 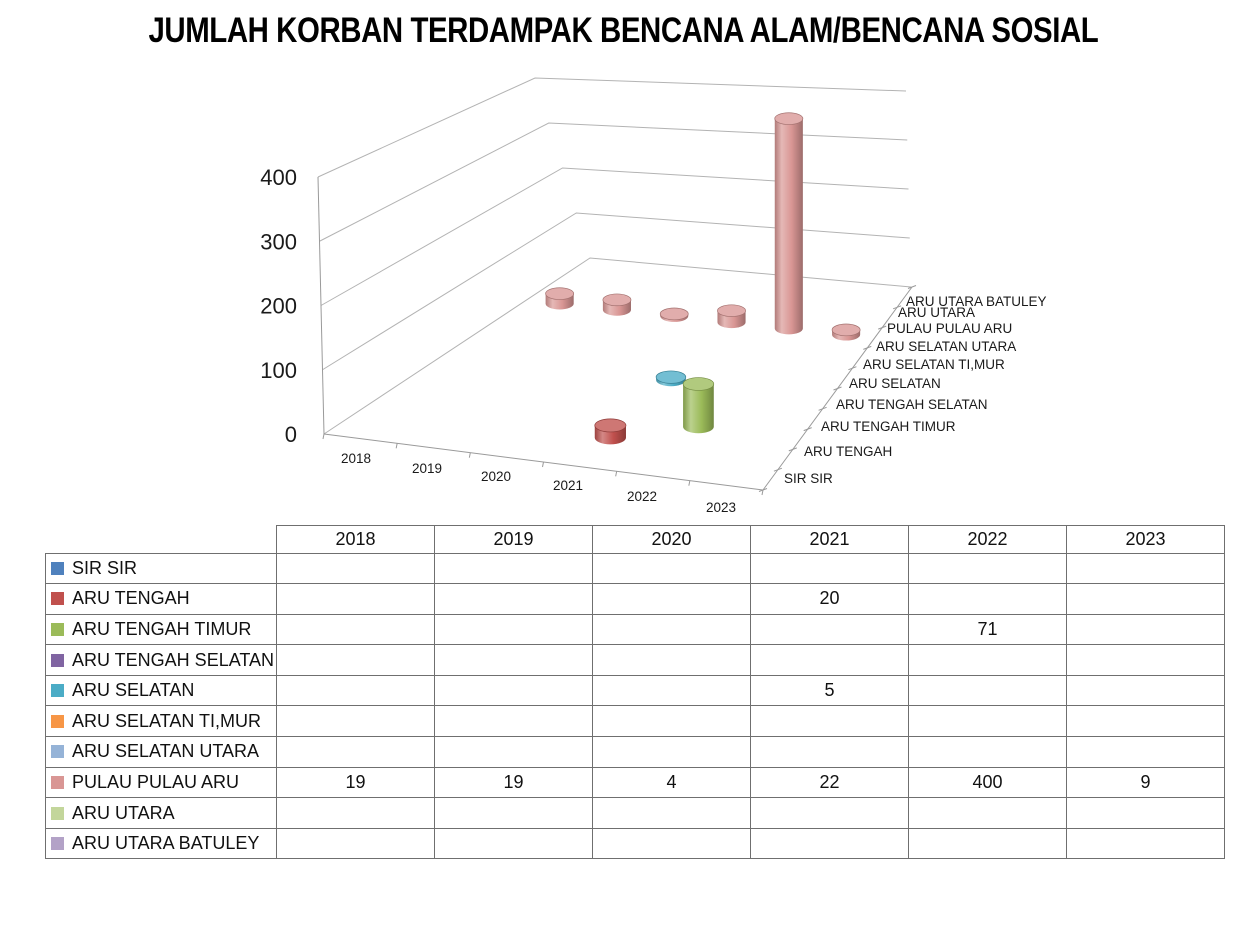 What do you see at coordinates (829, 539) in the screenshot?
I see `table-year-header: 2021` at bounding box center [829, 539].